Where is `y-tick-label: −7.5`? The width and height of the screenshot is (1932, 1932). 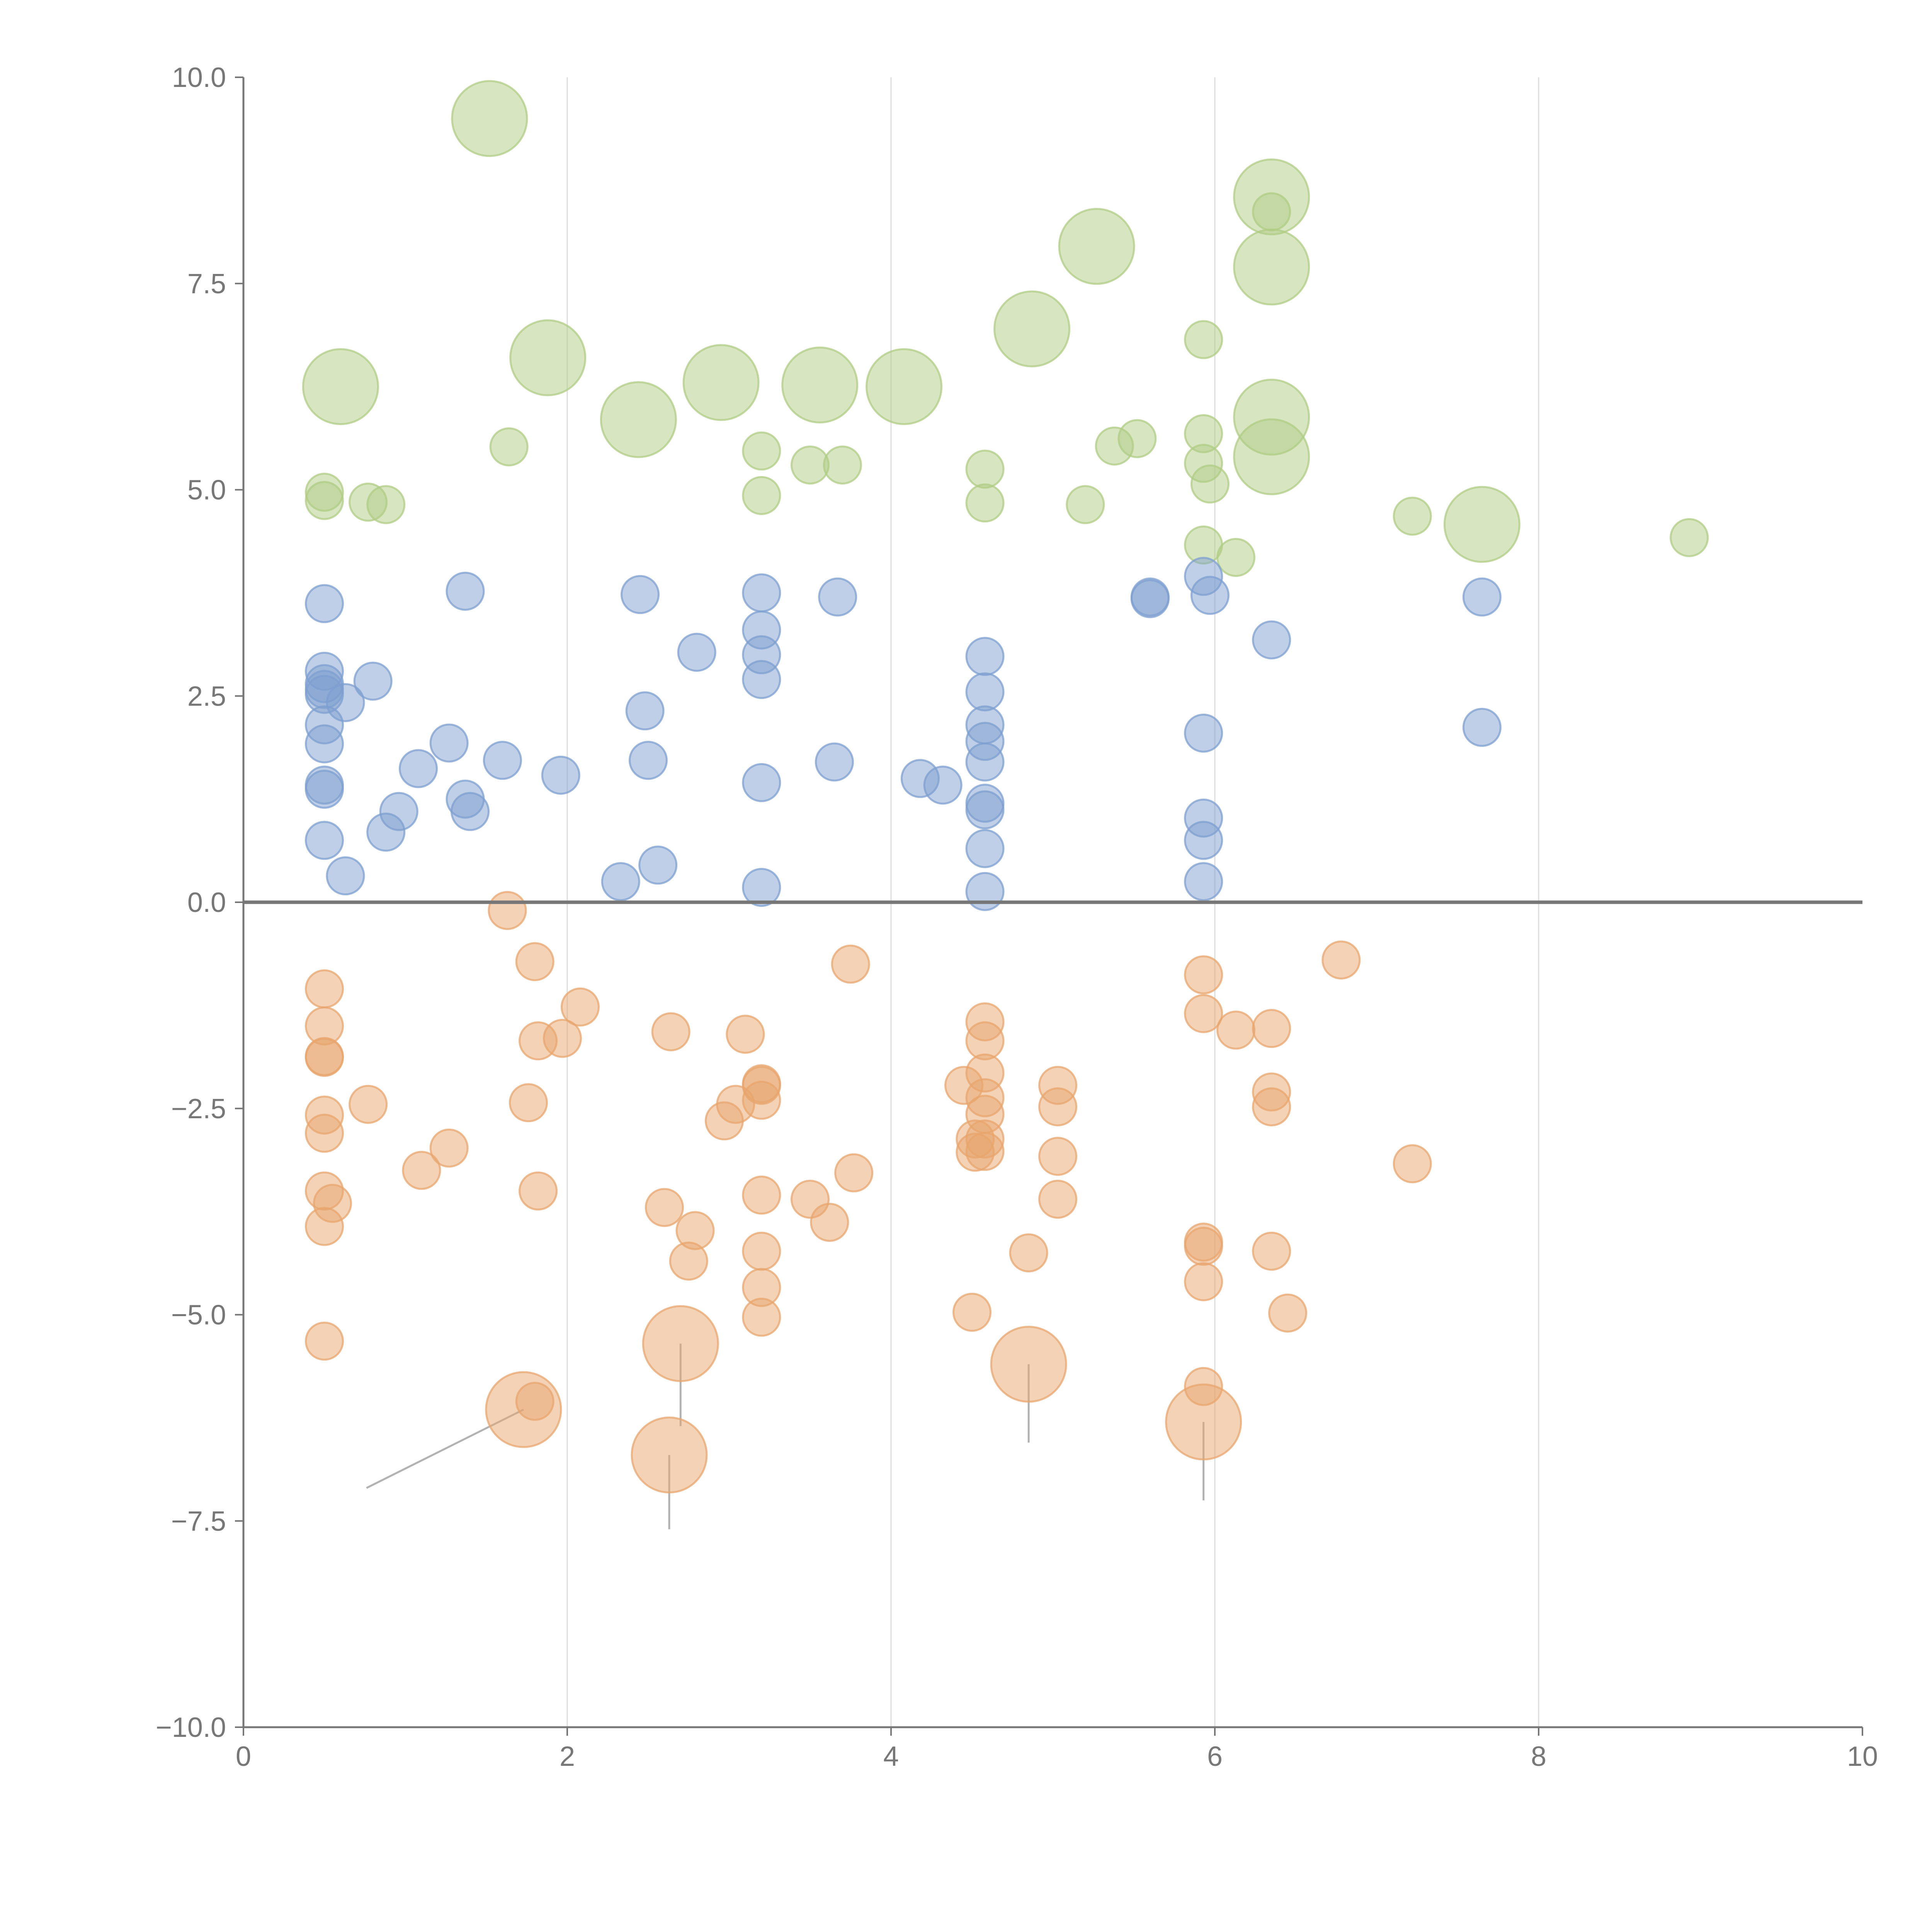
y-tick-label: −7.5 is located at coordinates (198, 1522).